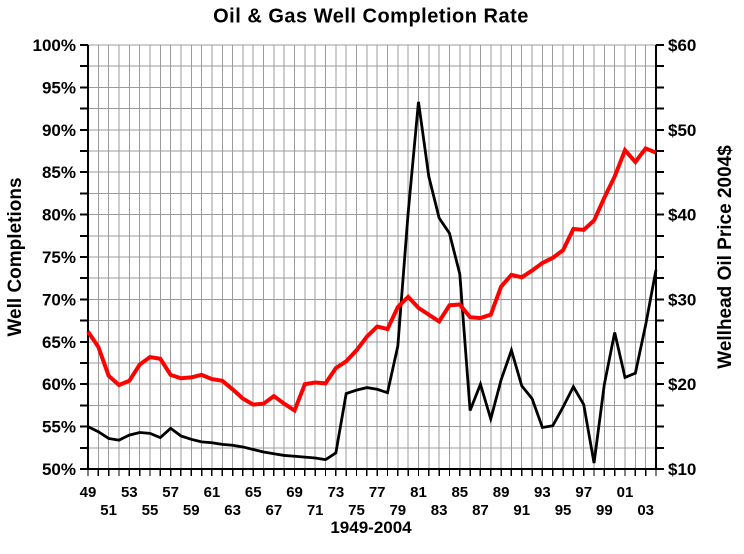  I want to click on y-right-tick-label: $10, so click(682, 469).